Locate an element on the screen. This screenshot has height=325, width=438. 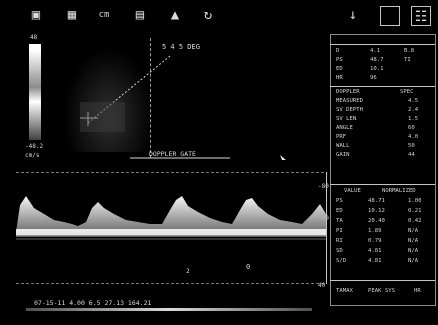
panel-low-rule is located at coordinates (382, 184).